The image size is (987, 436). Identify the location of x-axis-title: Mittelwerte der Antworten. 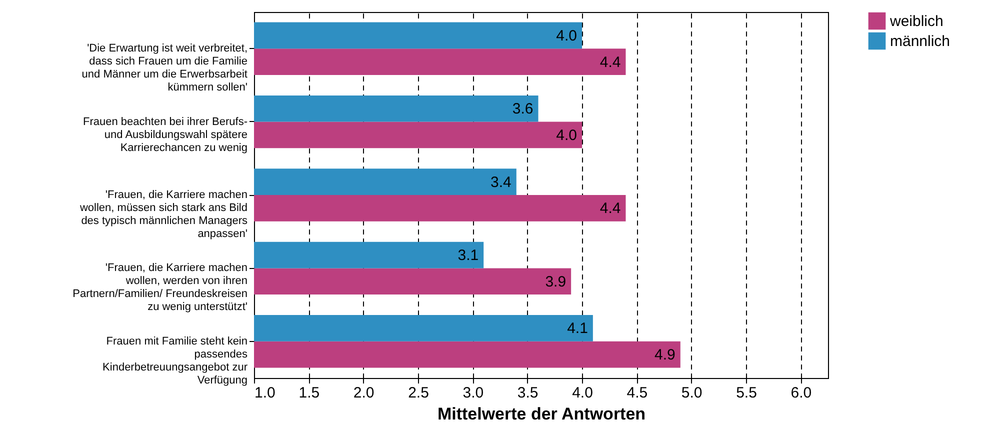
(541, 414).